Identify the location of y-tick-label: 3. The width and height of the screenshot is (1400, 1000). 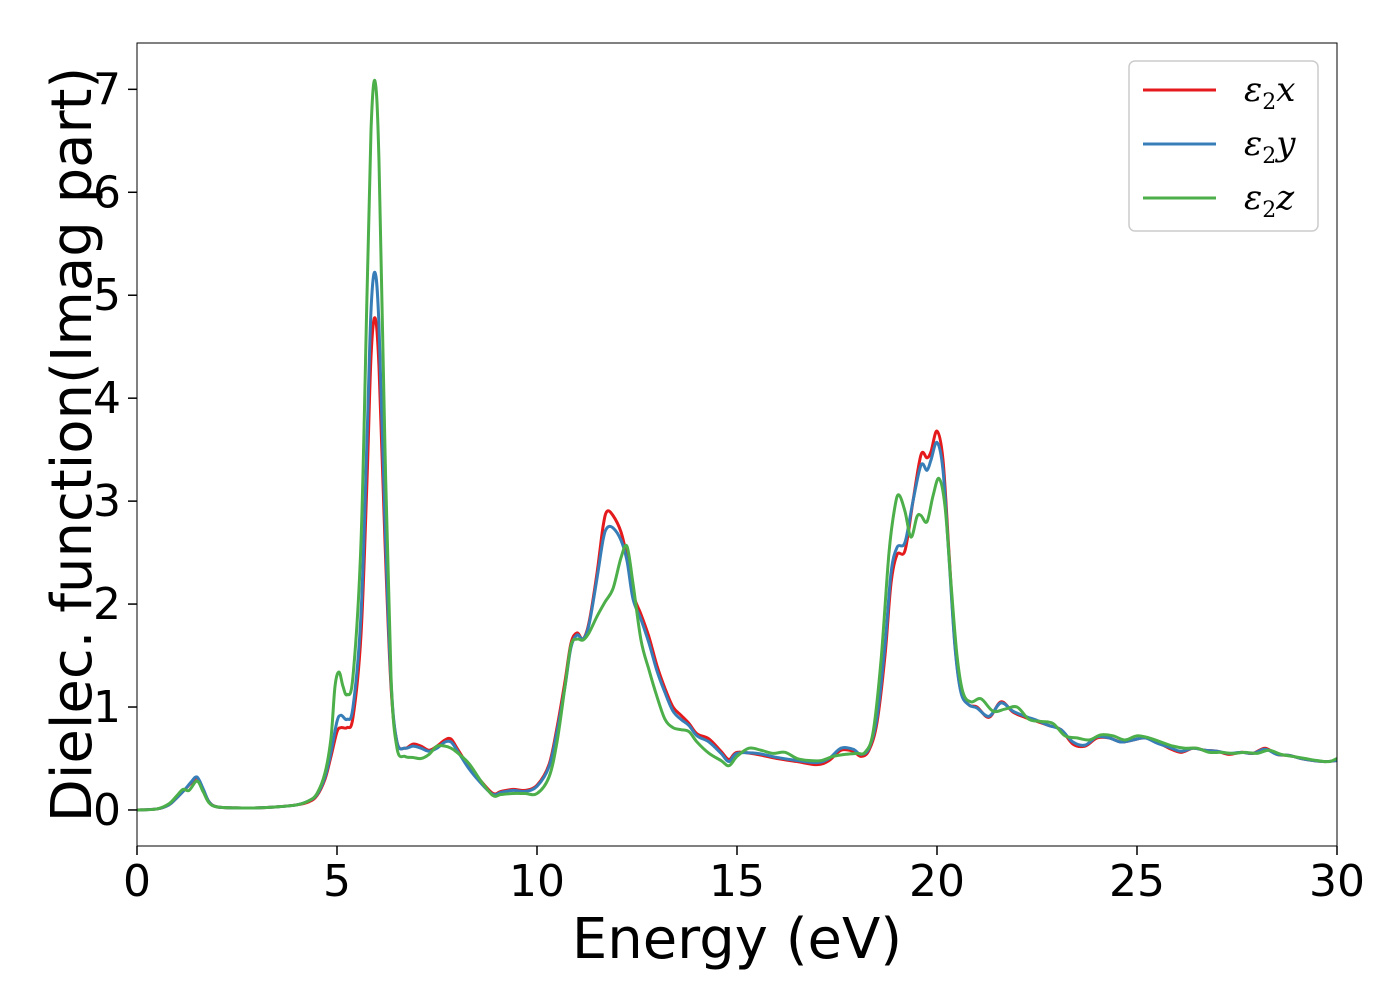
(107, 501).